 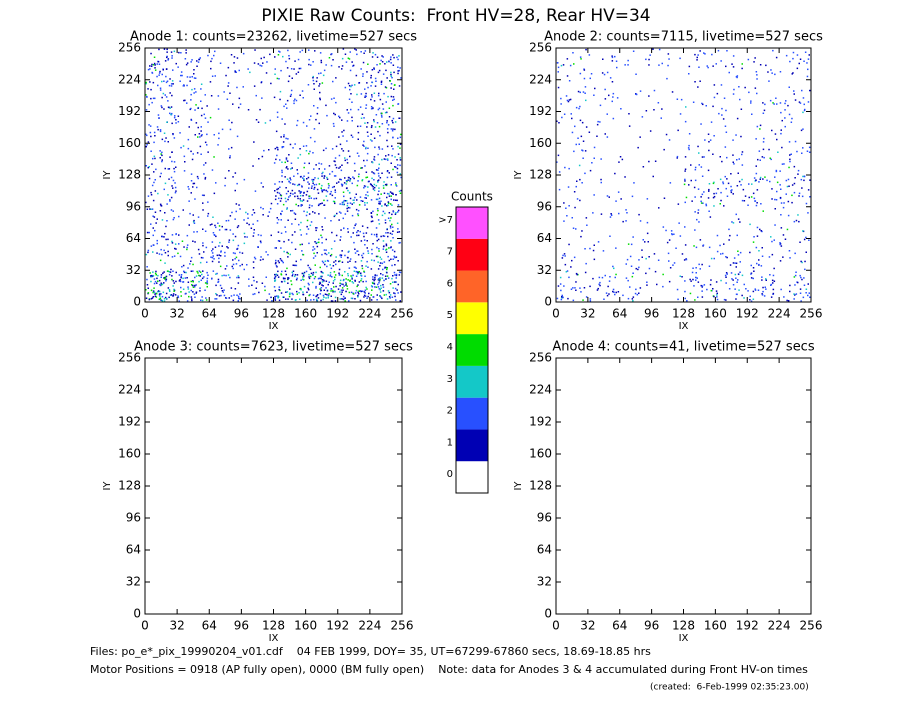 I want to click on panel-title: Anode 2: counts=7115, livetime=527 secs, so click(x=683, y=37).